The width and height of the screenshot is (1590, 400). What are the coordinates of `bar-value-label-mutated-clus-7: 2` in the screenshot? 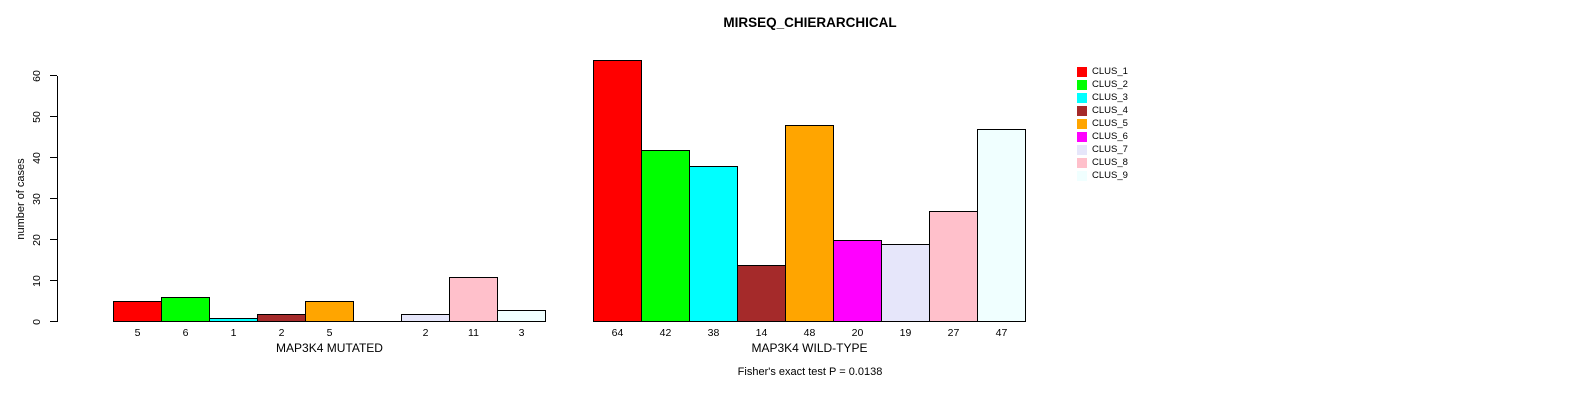 It's located at (425, 333).